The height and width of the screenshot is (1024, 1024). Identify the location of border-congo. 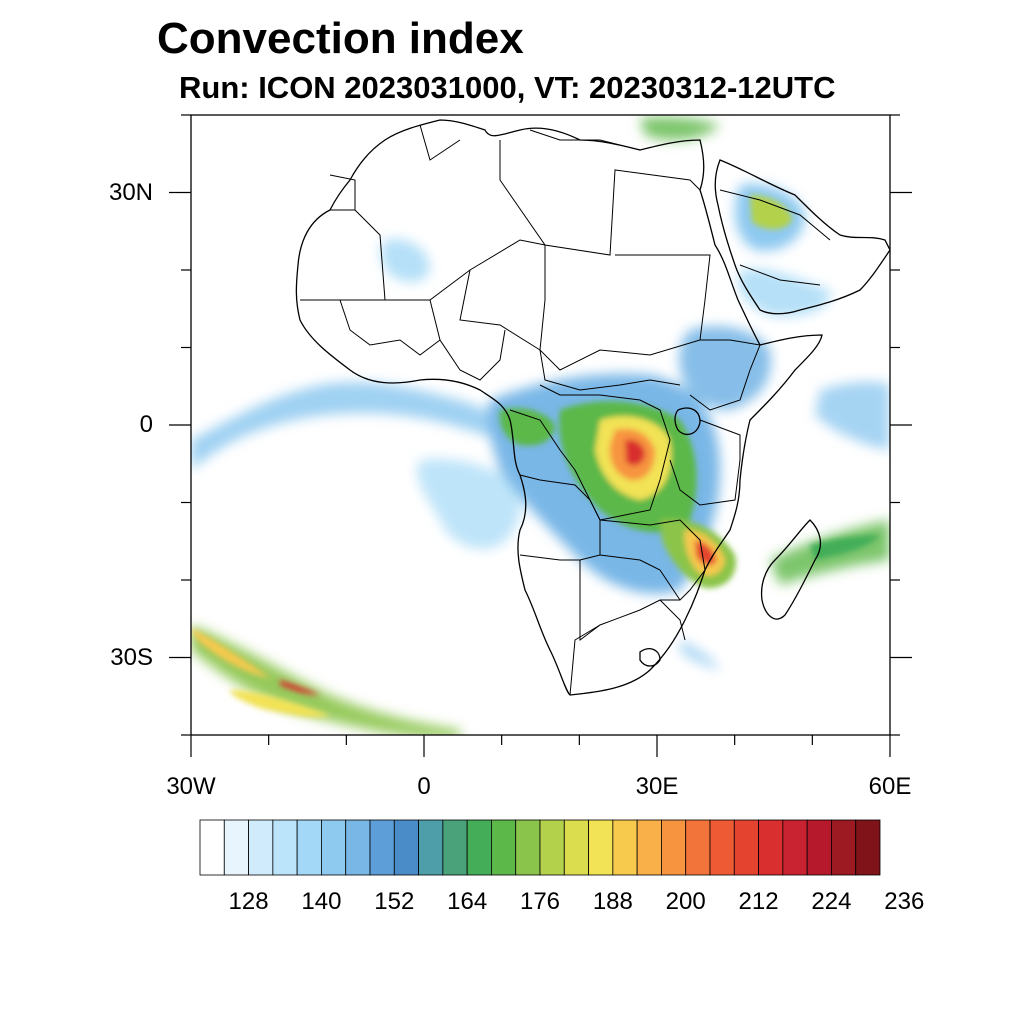
(590, 452).